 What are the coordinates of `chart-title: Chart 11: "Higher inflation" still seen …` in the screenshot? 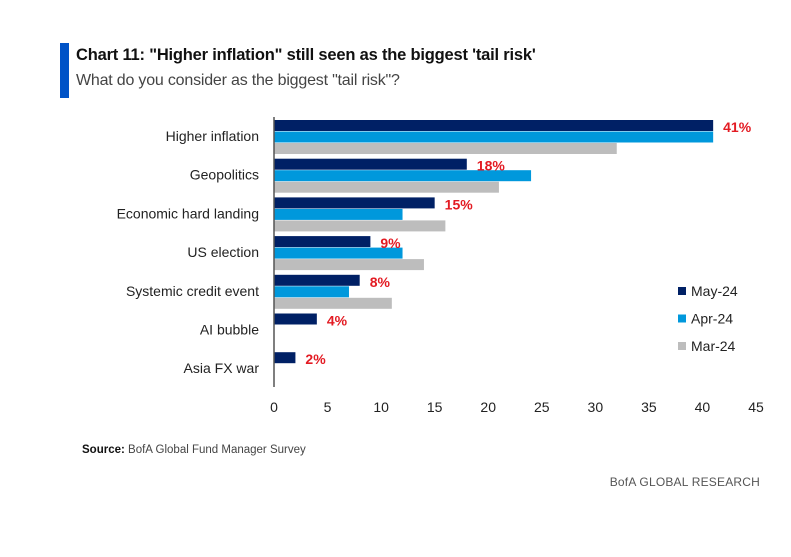 It's located at (306, 55).